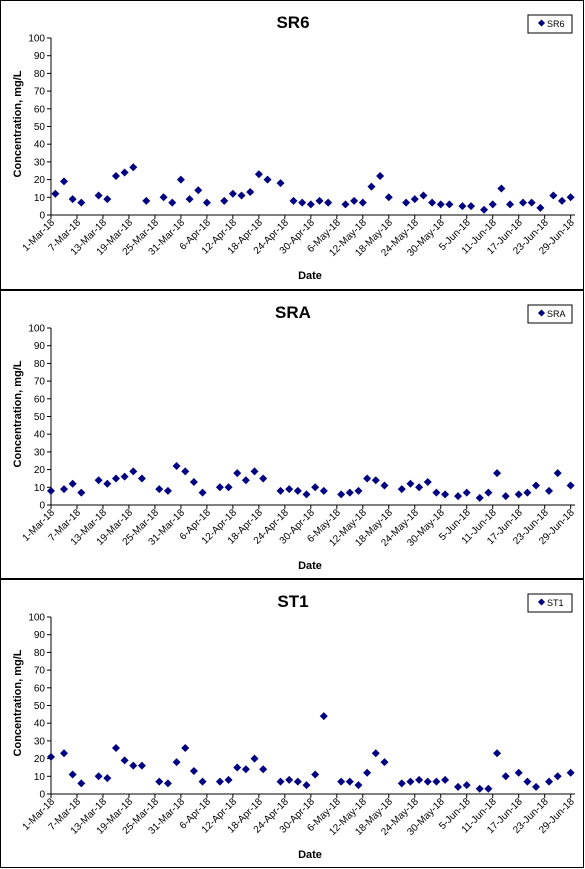  What do you see at coordinates (40, 435) in the screenshot?
I see `y-tick-label: 40` at bounding box center [40, 435].